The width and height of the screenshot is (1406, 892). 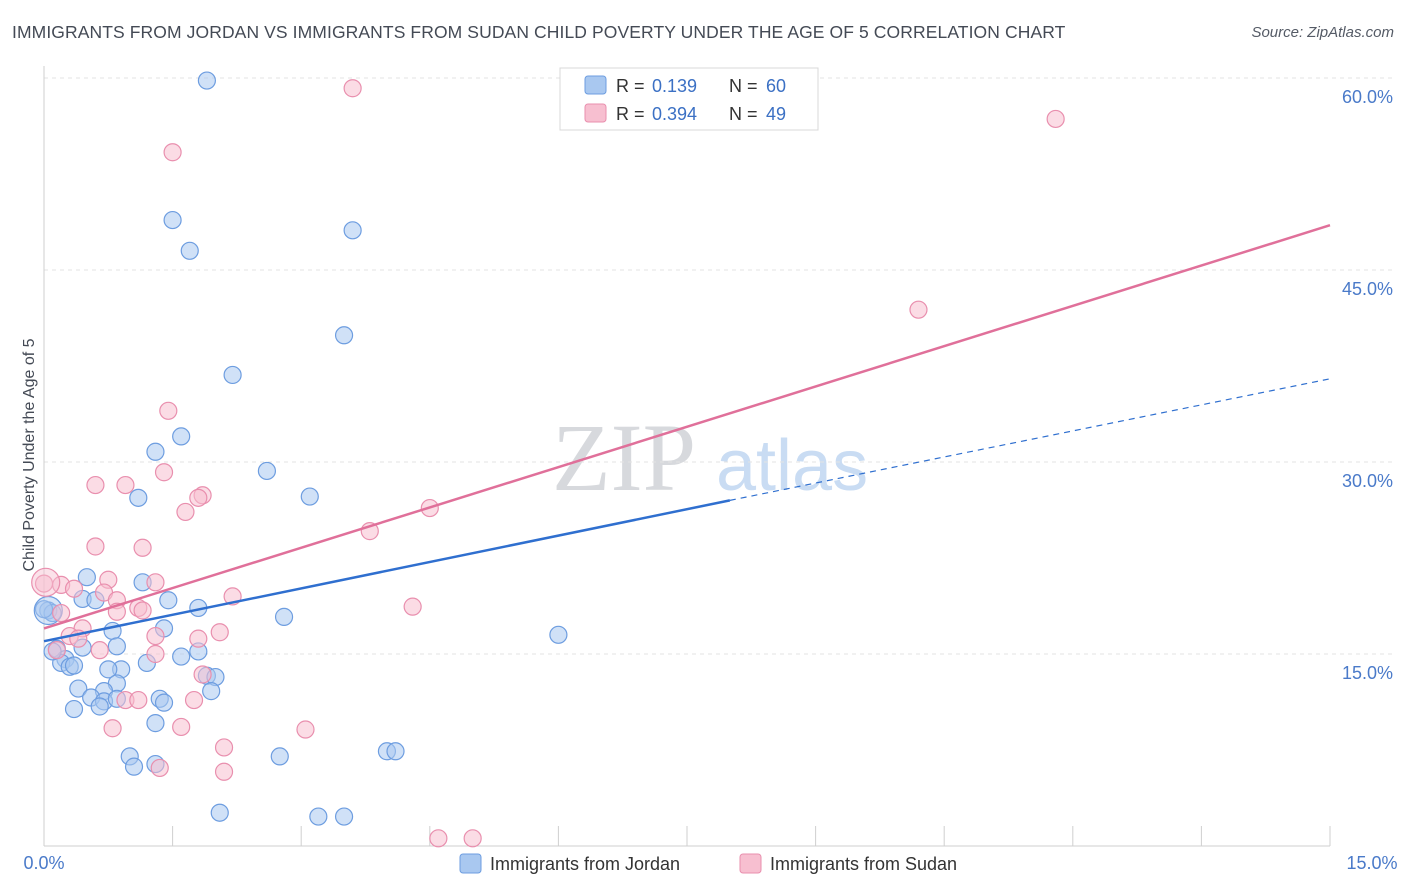 I want to click on legend-box: R = 0.139 N = 60 R = 0.394 N = 49, so click(x=689, y=99).